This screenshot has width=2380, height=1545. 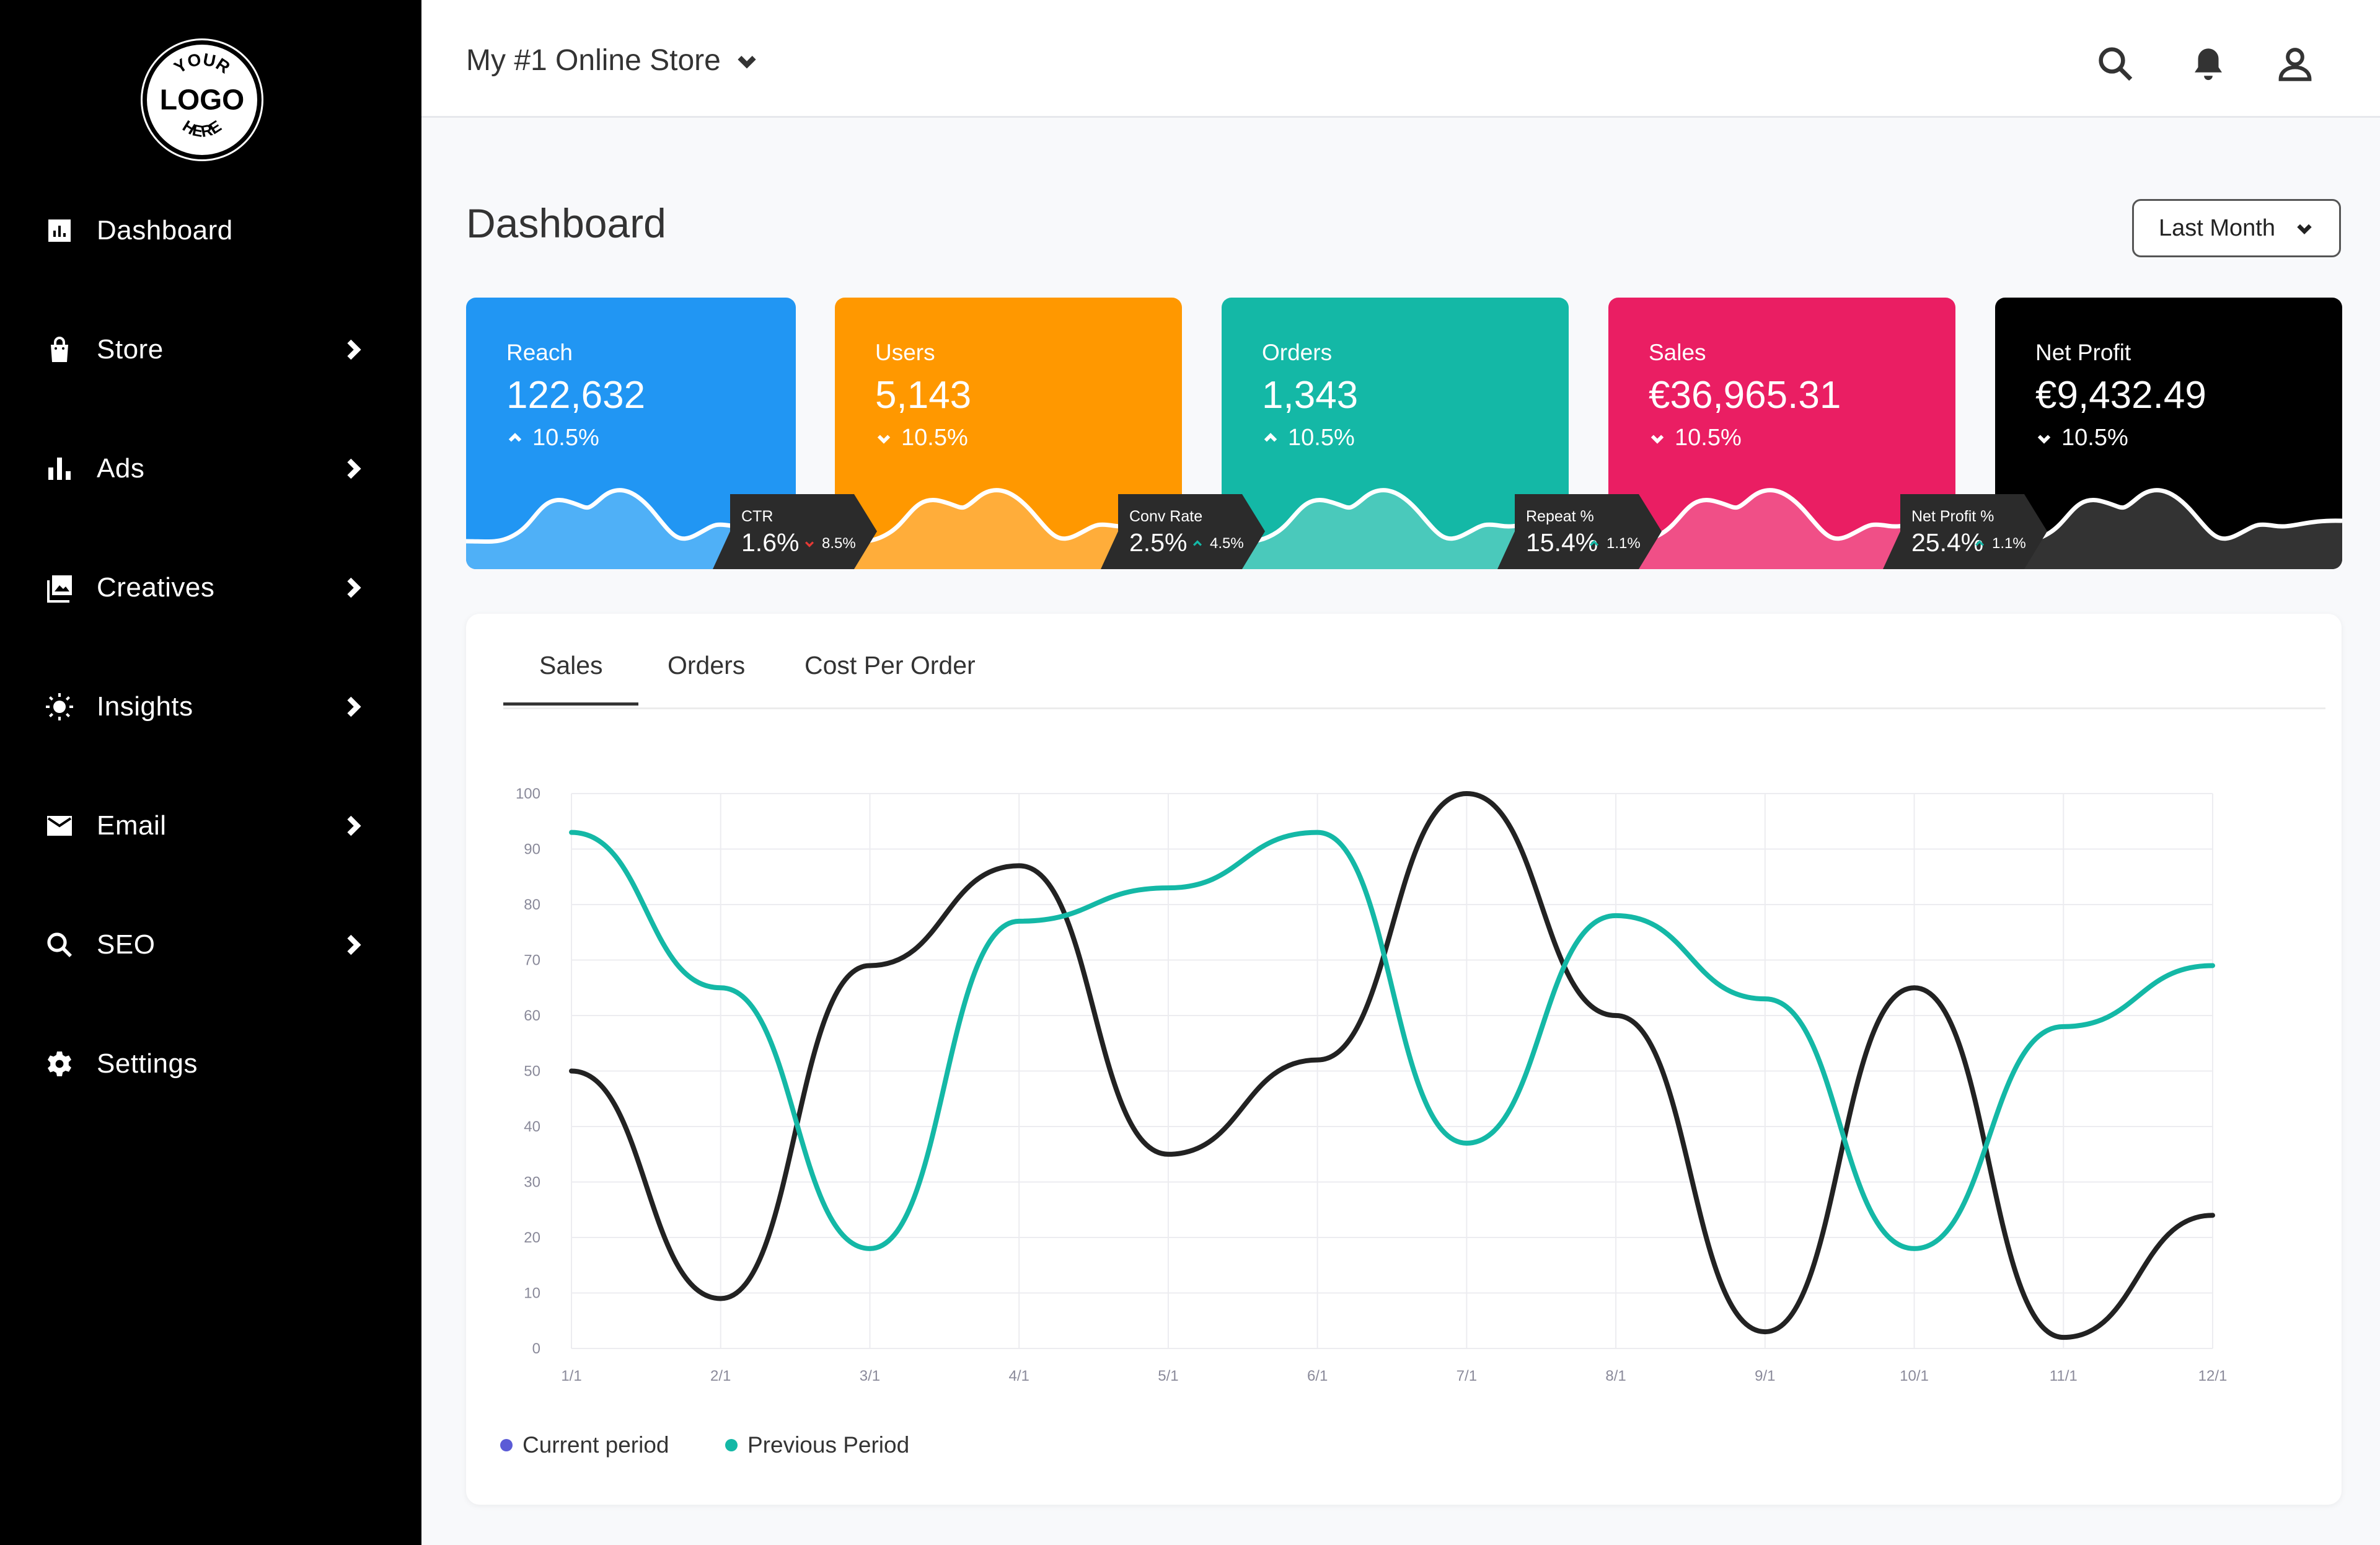 I want to click on shopping-bag-icon, so click(x=59, y=350).